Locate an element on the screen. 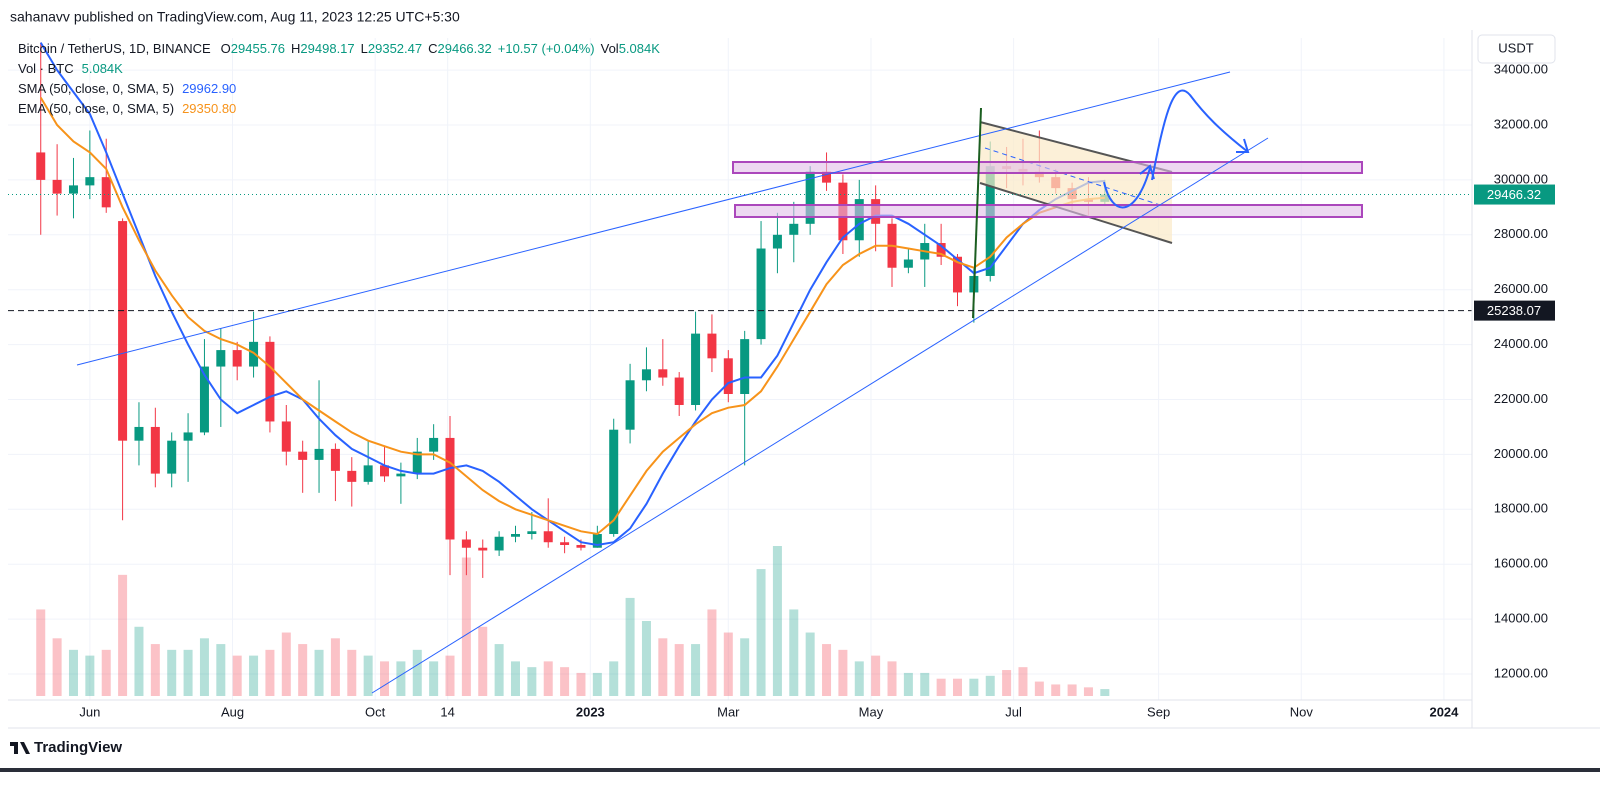 The image size is (1600, 788). legend-value: 5.084K is located at coordinates (103, 68).